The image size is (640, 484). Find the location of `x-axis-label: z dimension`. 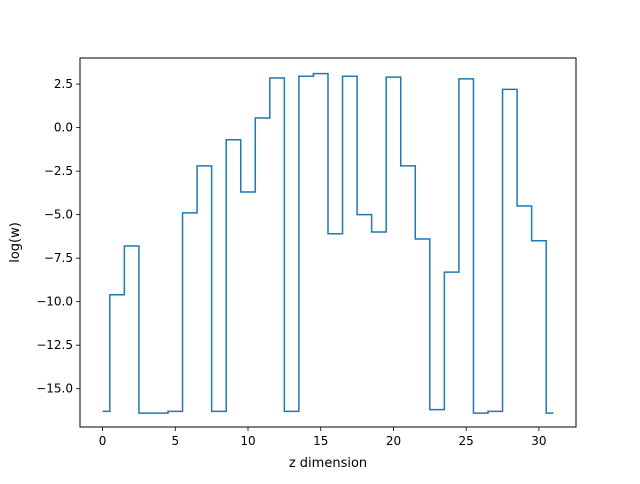

x-axis-label: z dimension is located at coordinates (328, 463).